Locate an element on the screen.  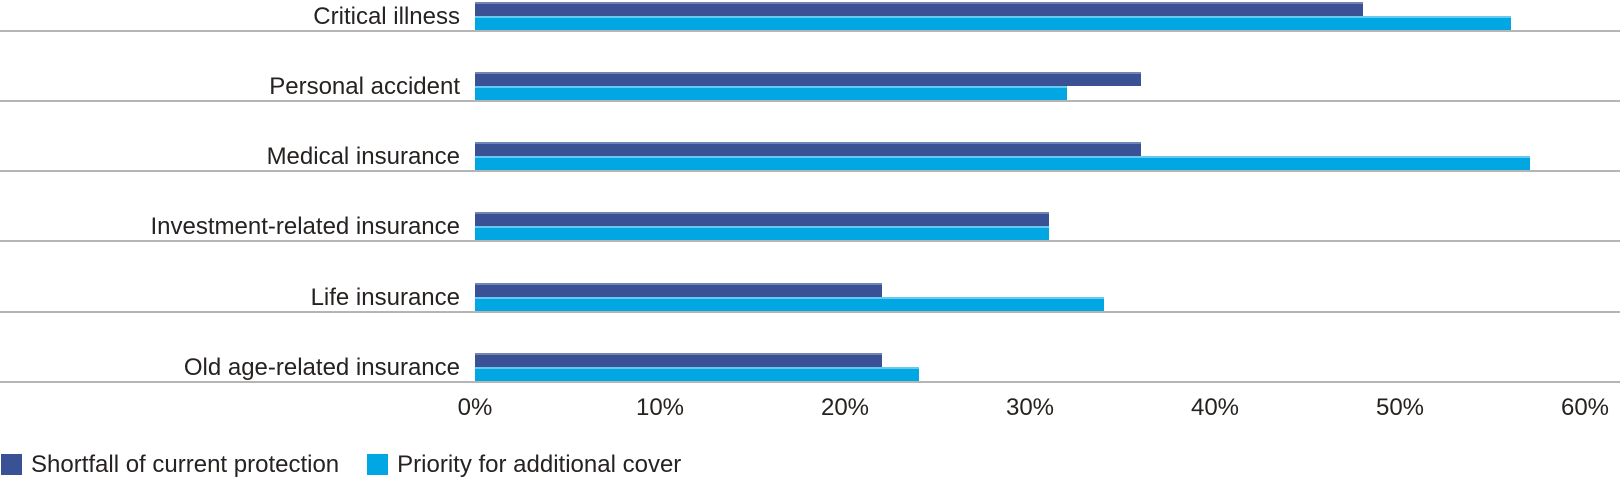
chart-row: Life insurance is located at coordinates (810, 277).